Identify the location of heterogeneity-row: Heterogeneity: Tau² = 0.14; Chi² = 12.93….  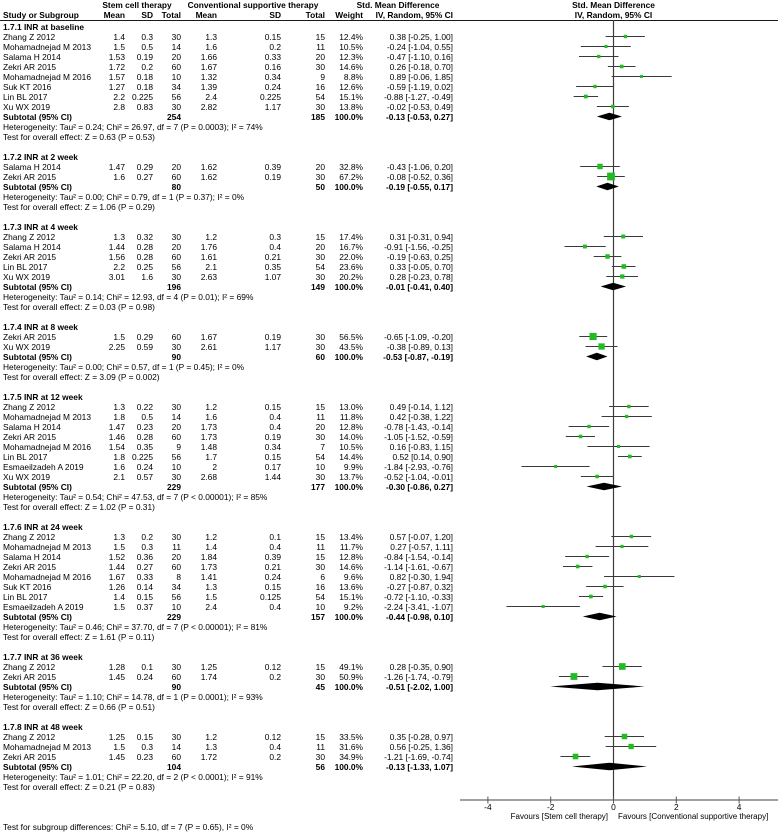
(389, 297).